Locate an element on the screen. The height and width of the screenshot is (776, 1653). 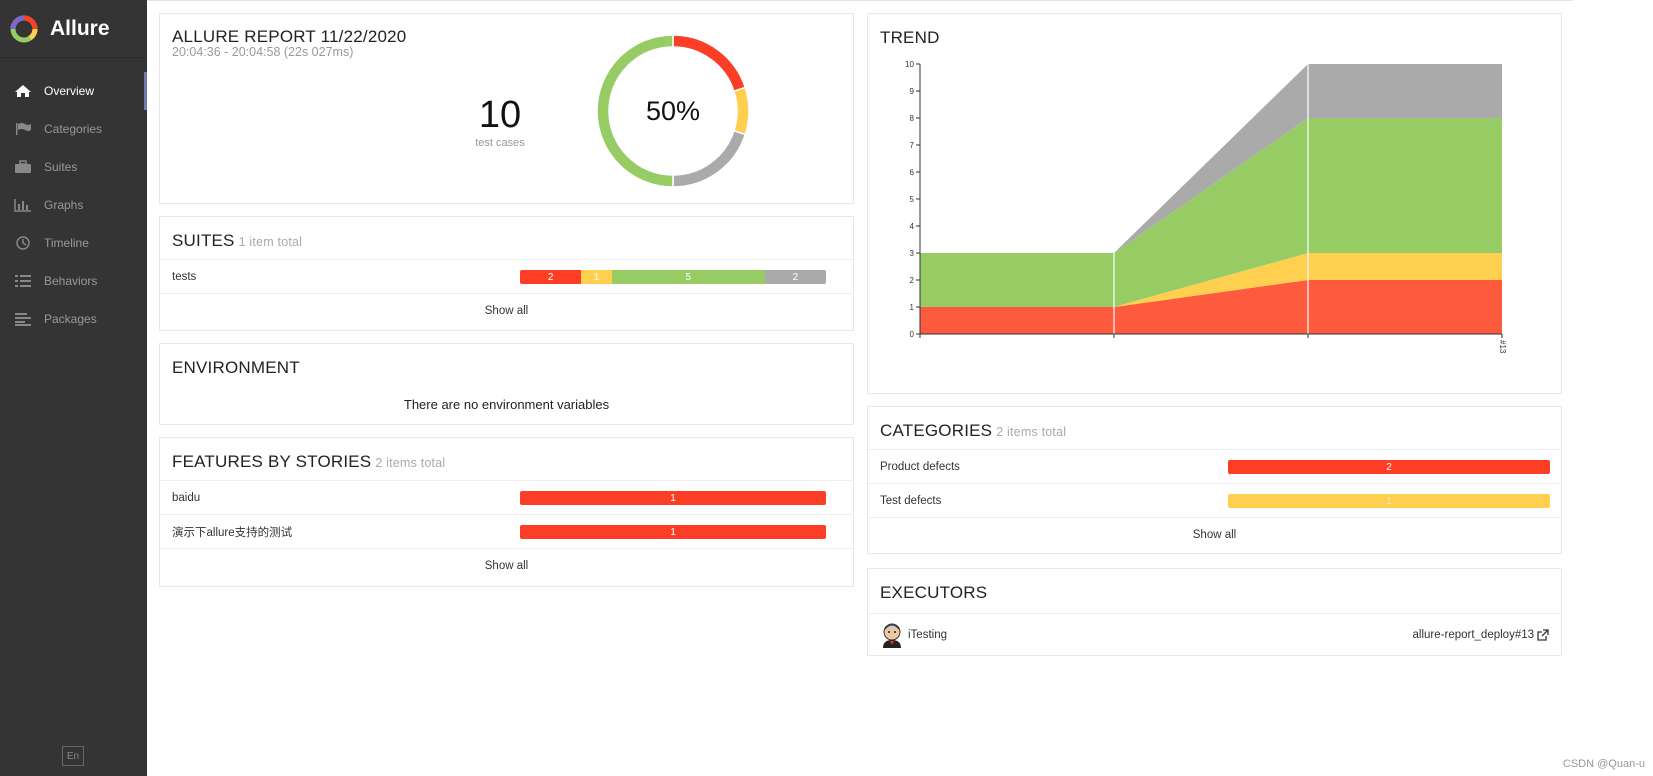
bar-segment: 5 is located at coordinates (688, 277).